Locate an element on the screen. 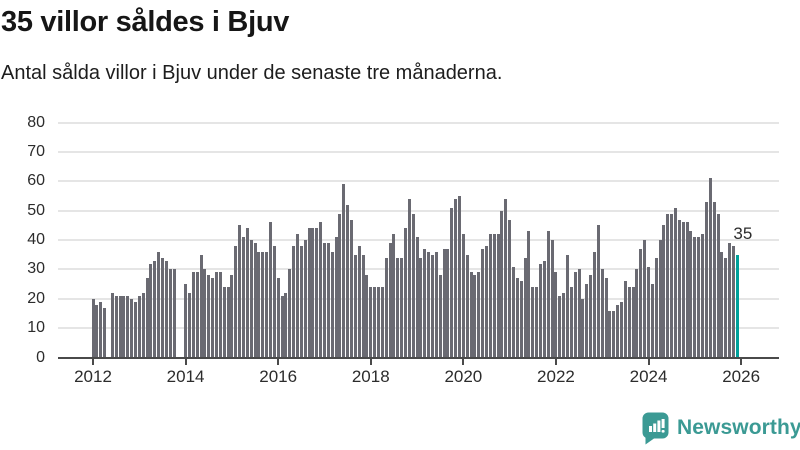  newsworthy-wordmark: Newsworthy is located at coordinates (738, 427).